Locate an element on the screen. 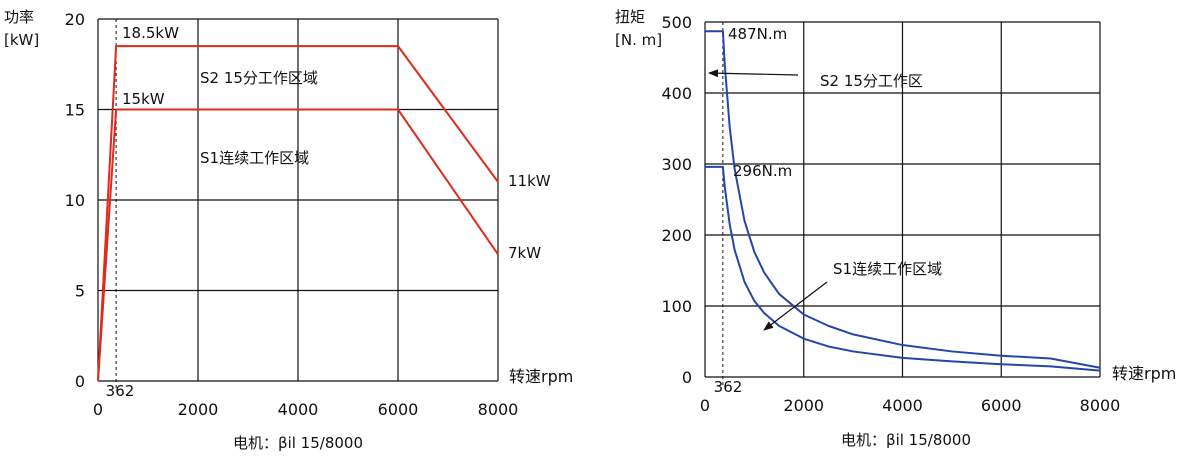 Image resolution: width=1180 pixels, height=456 pixels. y-tick-label: 500 is located at coordinates (676, 22).